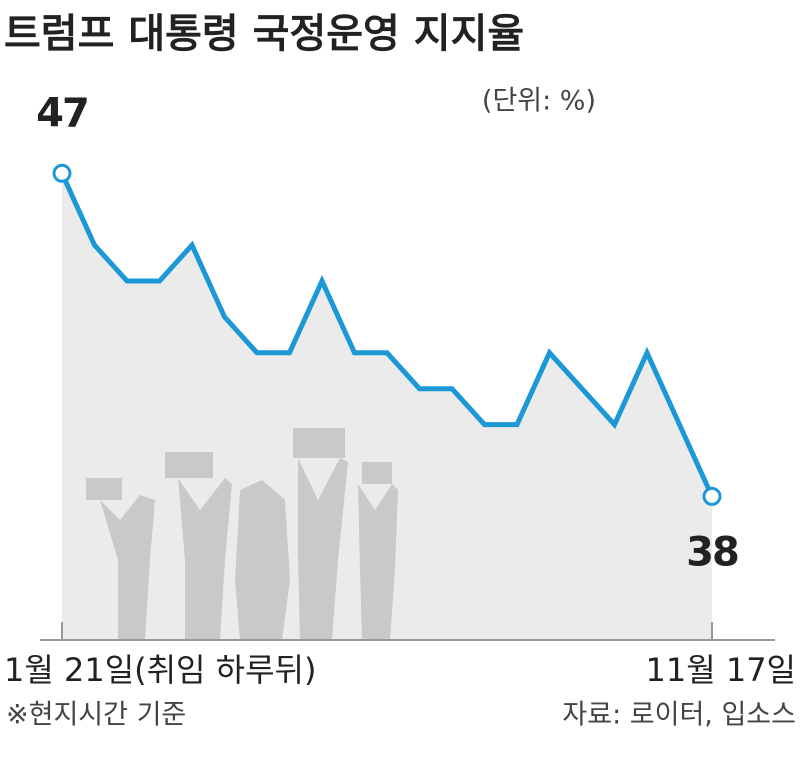 This screenshot has width=800, height=781. What do you see at coordinates (721, 670) in the screenshot?
I see `x-tick-label: 11월 17일` at bounding box center [721, 670].